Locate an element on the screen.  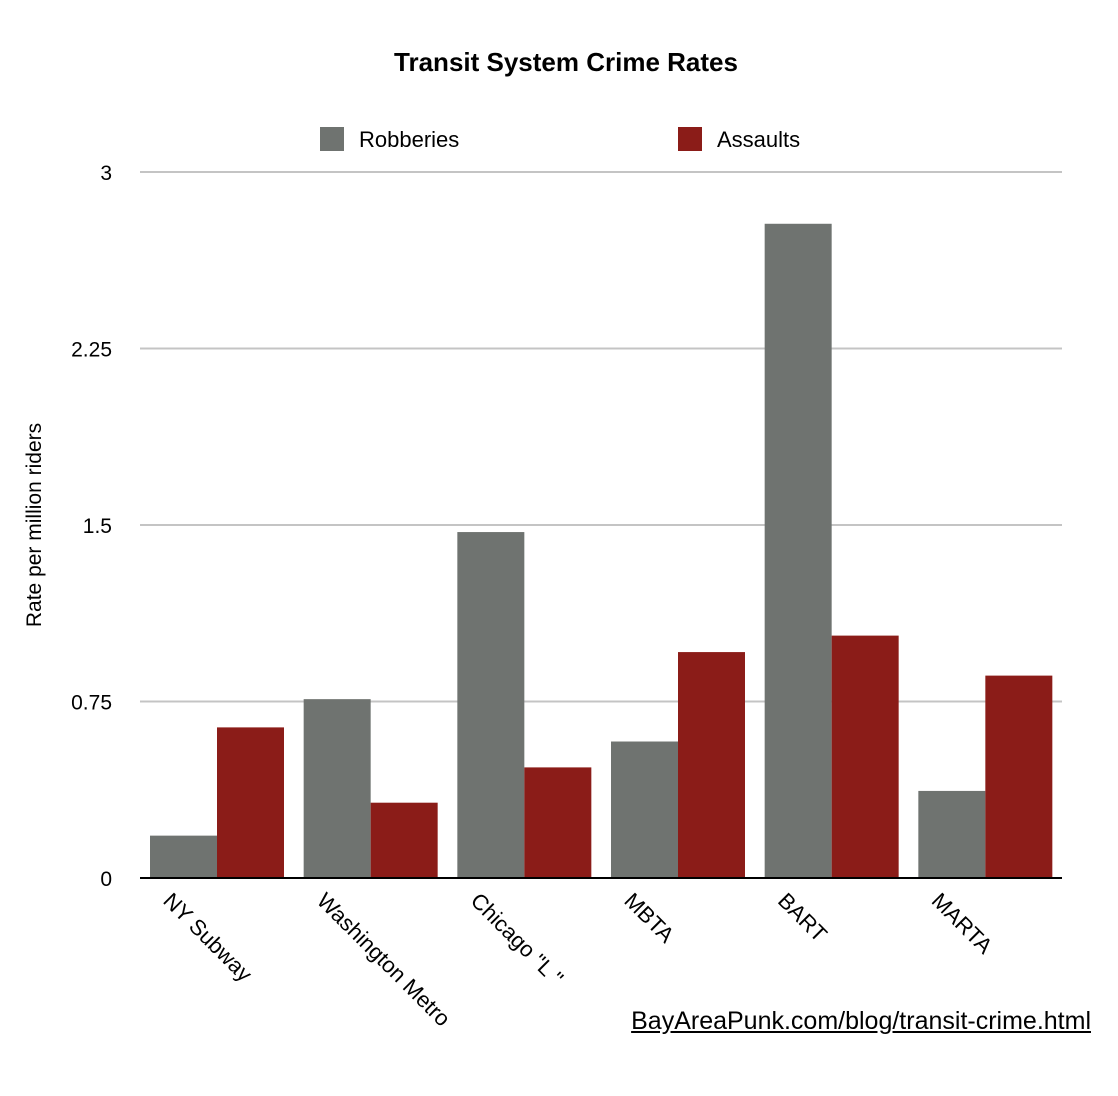
y-axis-title: Rate per million riders is located at coordinates (34, 525).